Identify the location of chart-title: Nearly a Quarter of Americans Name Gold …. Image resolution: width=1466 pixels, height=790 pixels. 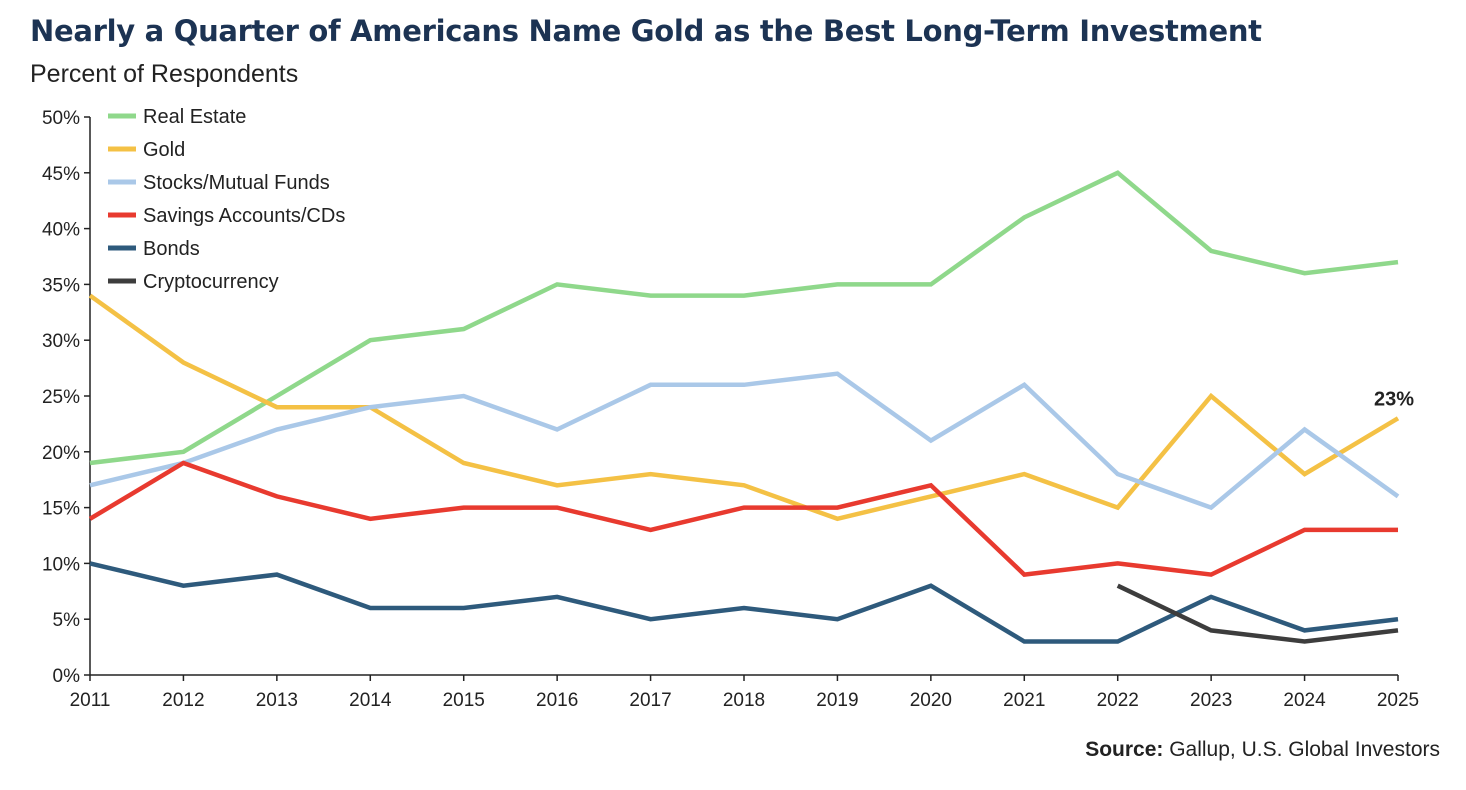
(646, 31).